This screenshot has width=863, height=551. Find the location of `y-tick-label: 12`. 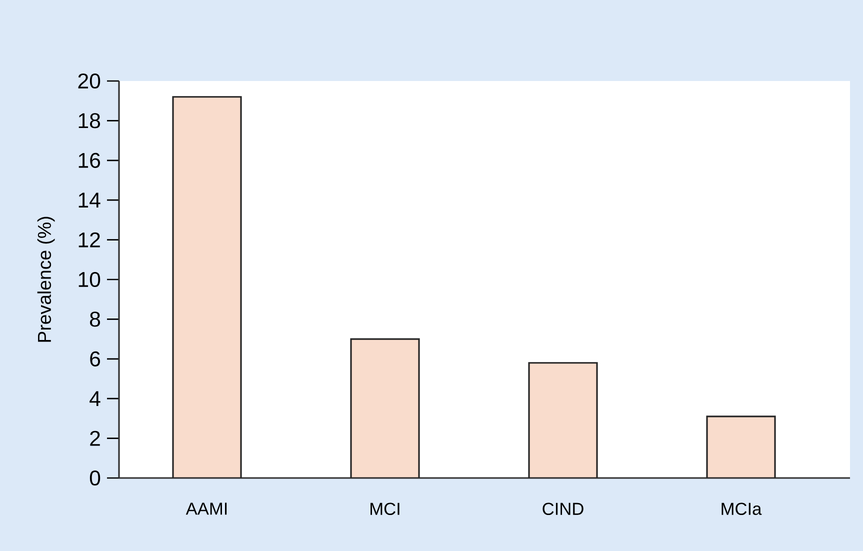

y-tick-label: 12 is located at coordinates (89, 240).